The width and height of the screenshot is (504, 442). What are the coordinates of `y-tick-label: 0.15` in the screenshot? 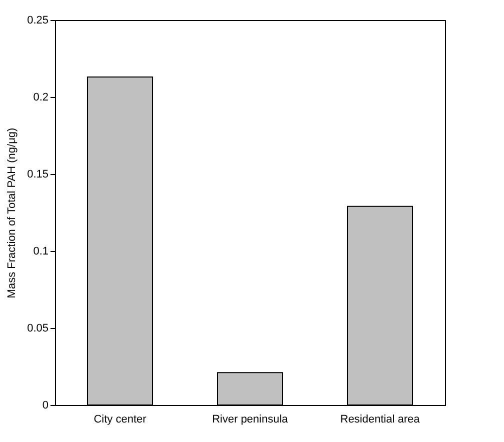 It's located at (37, 174).